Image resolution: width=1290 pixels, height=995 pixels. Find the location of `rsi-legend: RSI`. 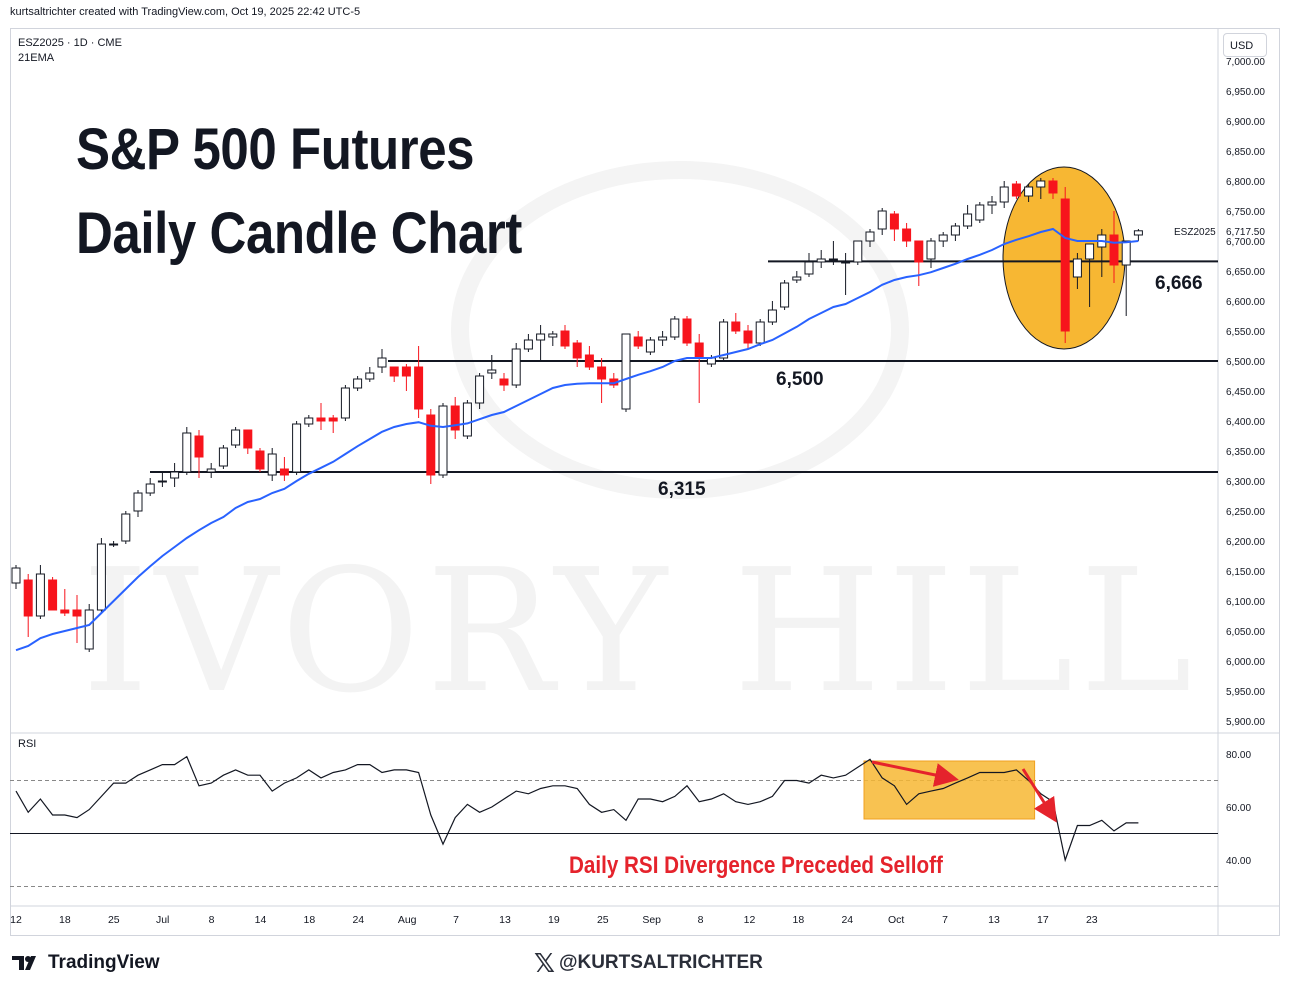

rsi-legend: RSI is located at coordinates (27, 744).